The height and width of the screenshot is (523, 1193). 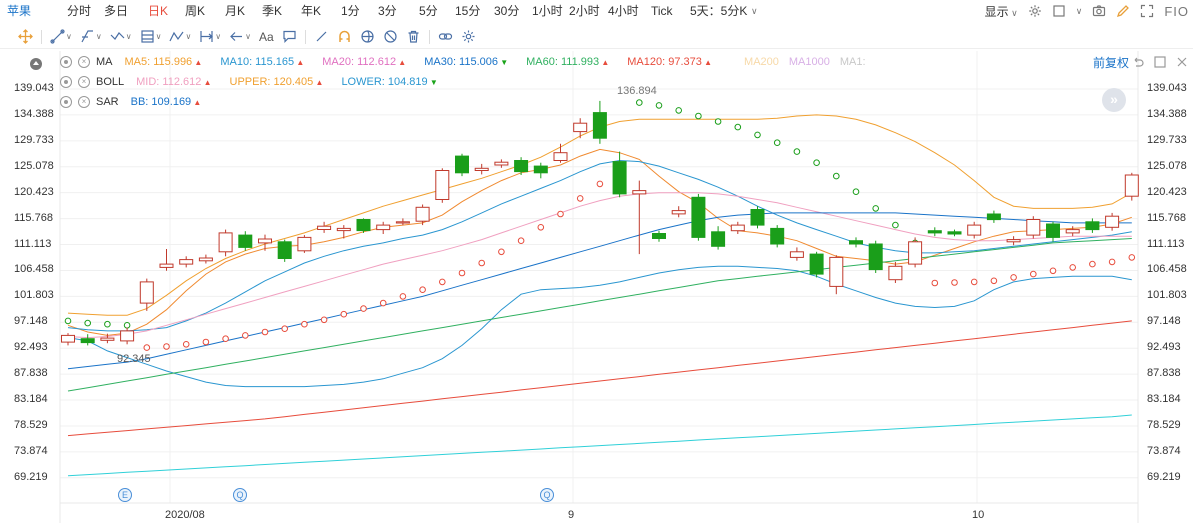 What do you see at coordinates (107, 102) in the screenshot?
I see `indicator-name: SAR` at bounding box center [107, 102].